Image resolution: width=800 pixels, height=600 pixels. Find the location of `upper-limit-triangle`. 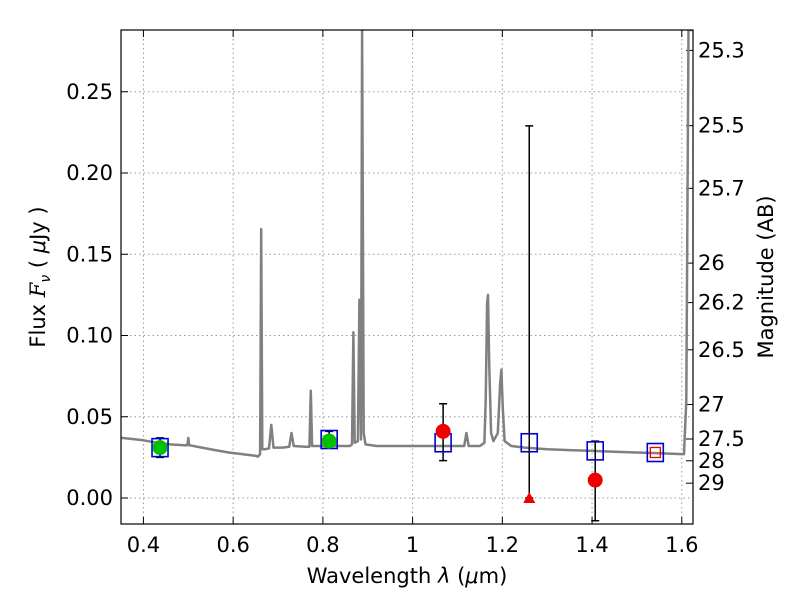

upper-limit-triangle is located at coordinates (529, 497).